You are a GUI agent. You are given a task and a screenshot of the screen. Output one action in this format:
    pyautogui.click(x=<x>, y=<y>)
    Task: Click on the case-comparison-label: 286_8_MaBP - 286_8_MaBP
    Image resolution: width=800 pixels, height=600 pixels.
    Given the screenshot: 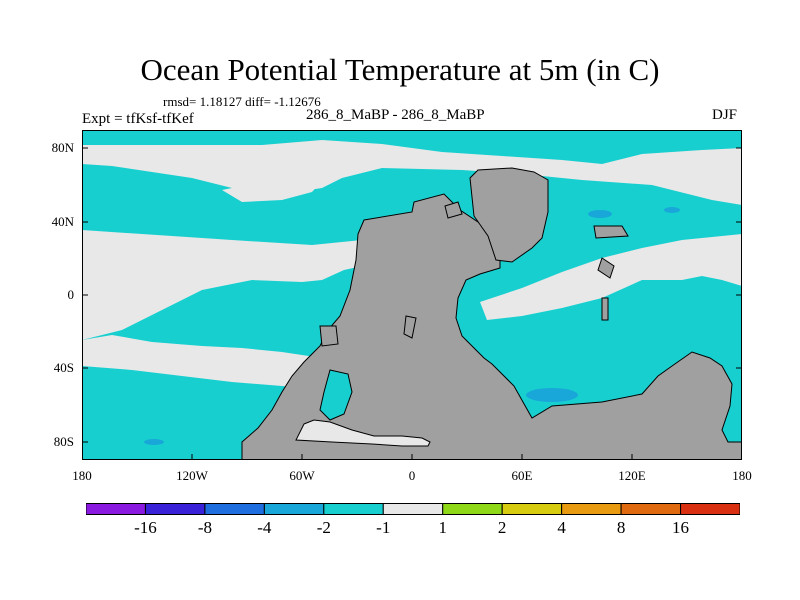 What is the action you would take?
    pyautogui.click(x=395, y=115)
    